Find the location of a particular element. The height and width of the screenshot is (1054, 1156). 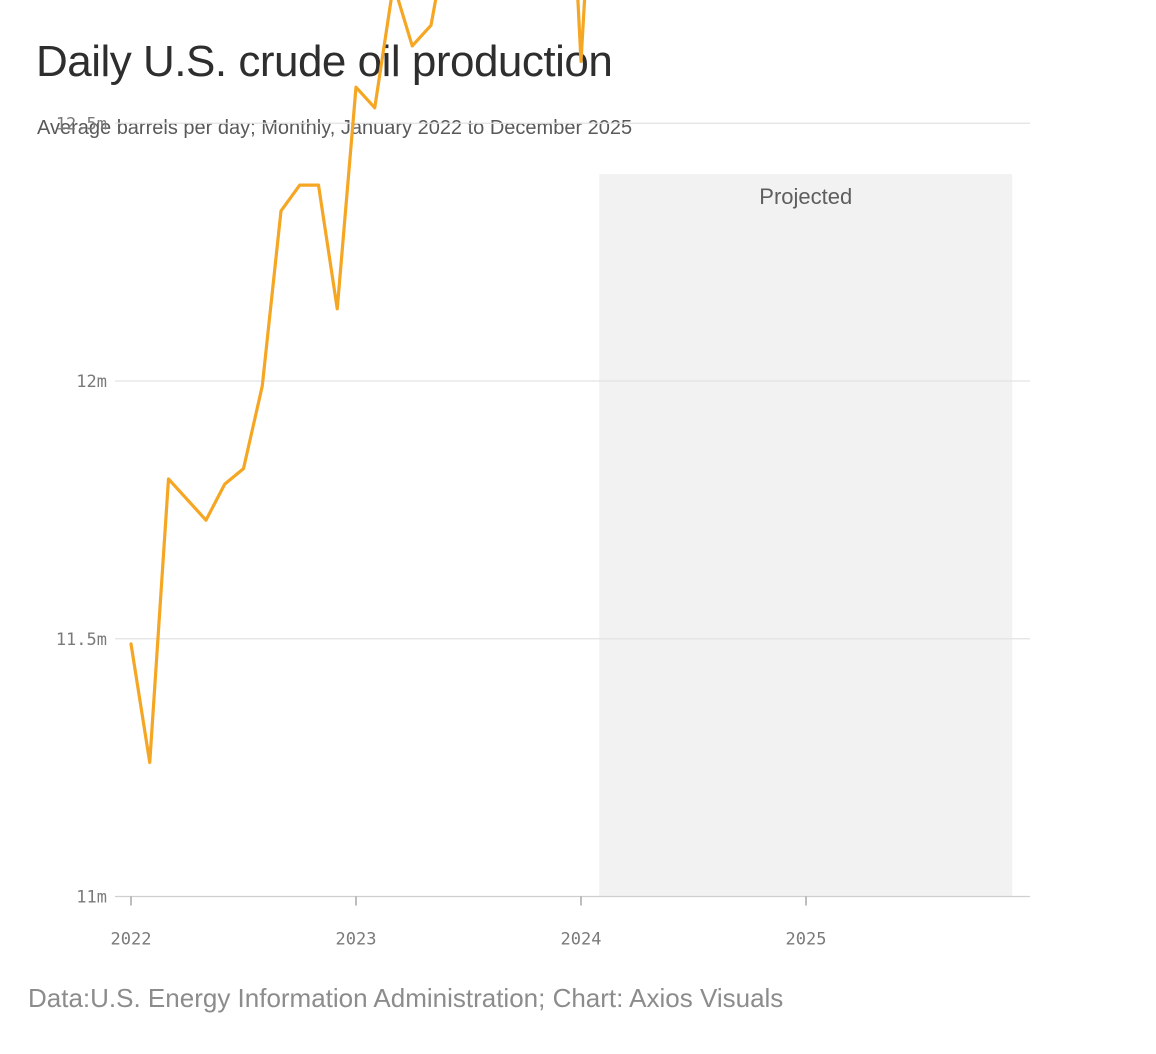

x-tick-label: 2022 is located at coordinates (131, 940).